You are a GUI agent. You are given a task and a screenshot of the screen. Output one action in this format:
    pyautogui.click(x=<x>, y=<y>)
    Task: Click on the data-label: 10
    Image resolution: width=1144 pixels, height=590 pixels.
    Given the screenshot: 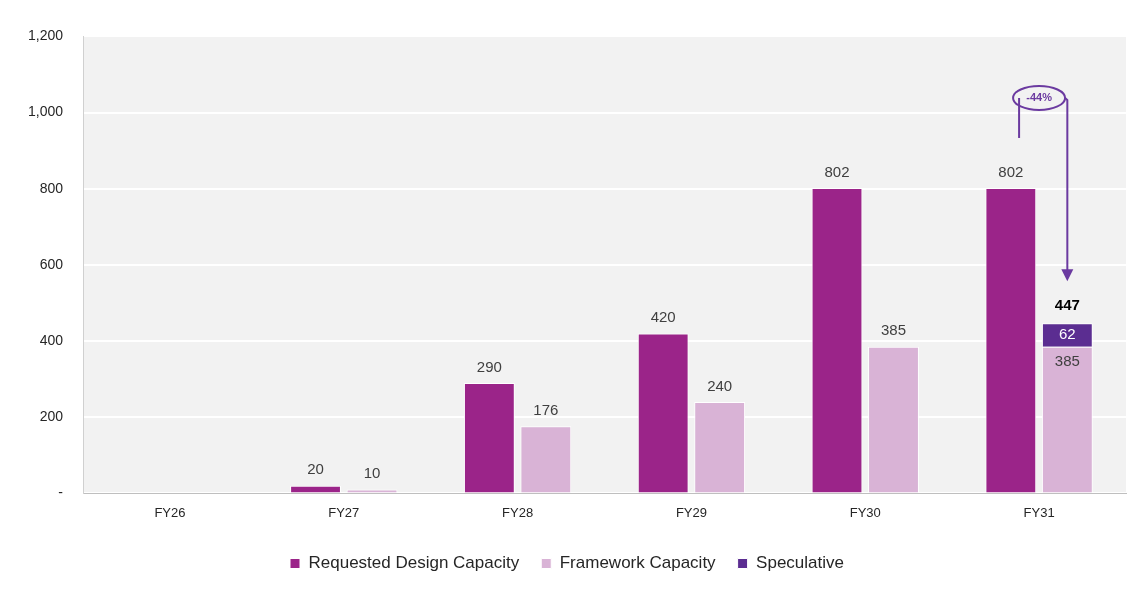 What is the action you would take?
    pyautogui.click(x=372, y=473)
    